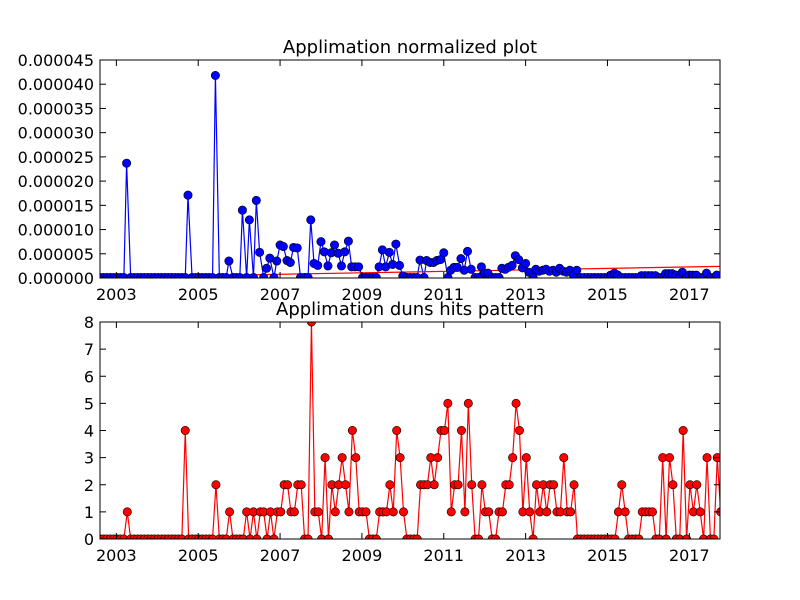 Image resolution: width=800 pixels, height=600 pixels. What do you see at coordinates (56, 205) in the screenshot?
I see `y-tick-label: 0.000015` at bounding box center [56, 205].